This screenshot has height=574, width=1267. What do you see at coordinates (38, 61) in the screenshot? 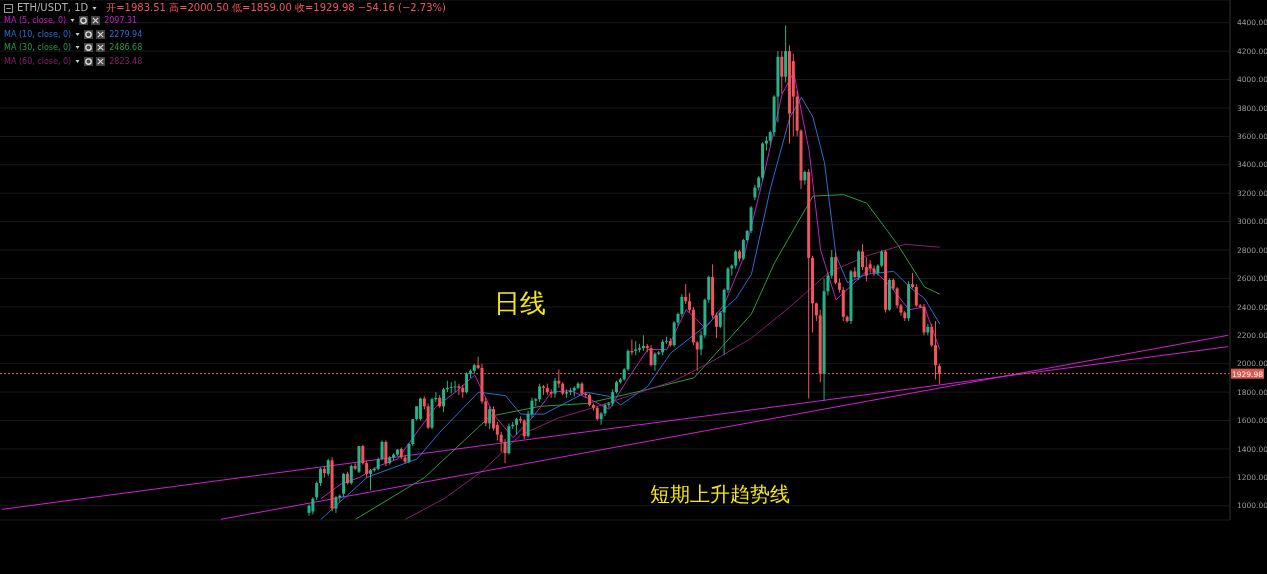
I see `text: MA (60, close, 0)` at bounding box center [38, 61].